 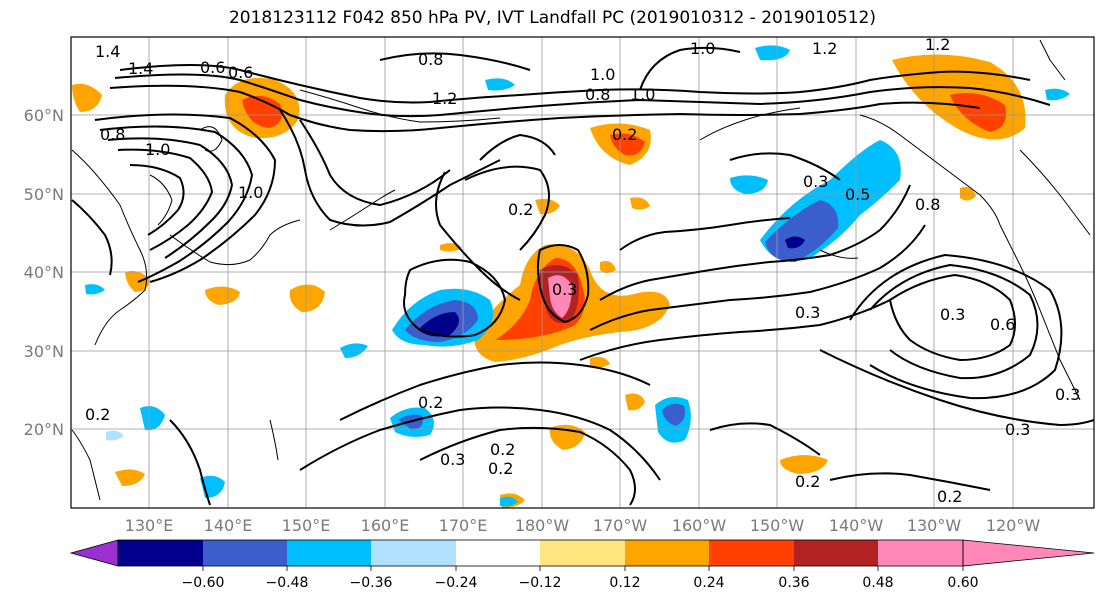 I want to click on colorbar-tick-label: −0.36, so click(x=371, y=583).